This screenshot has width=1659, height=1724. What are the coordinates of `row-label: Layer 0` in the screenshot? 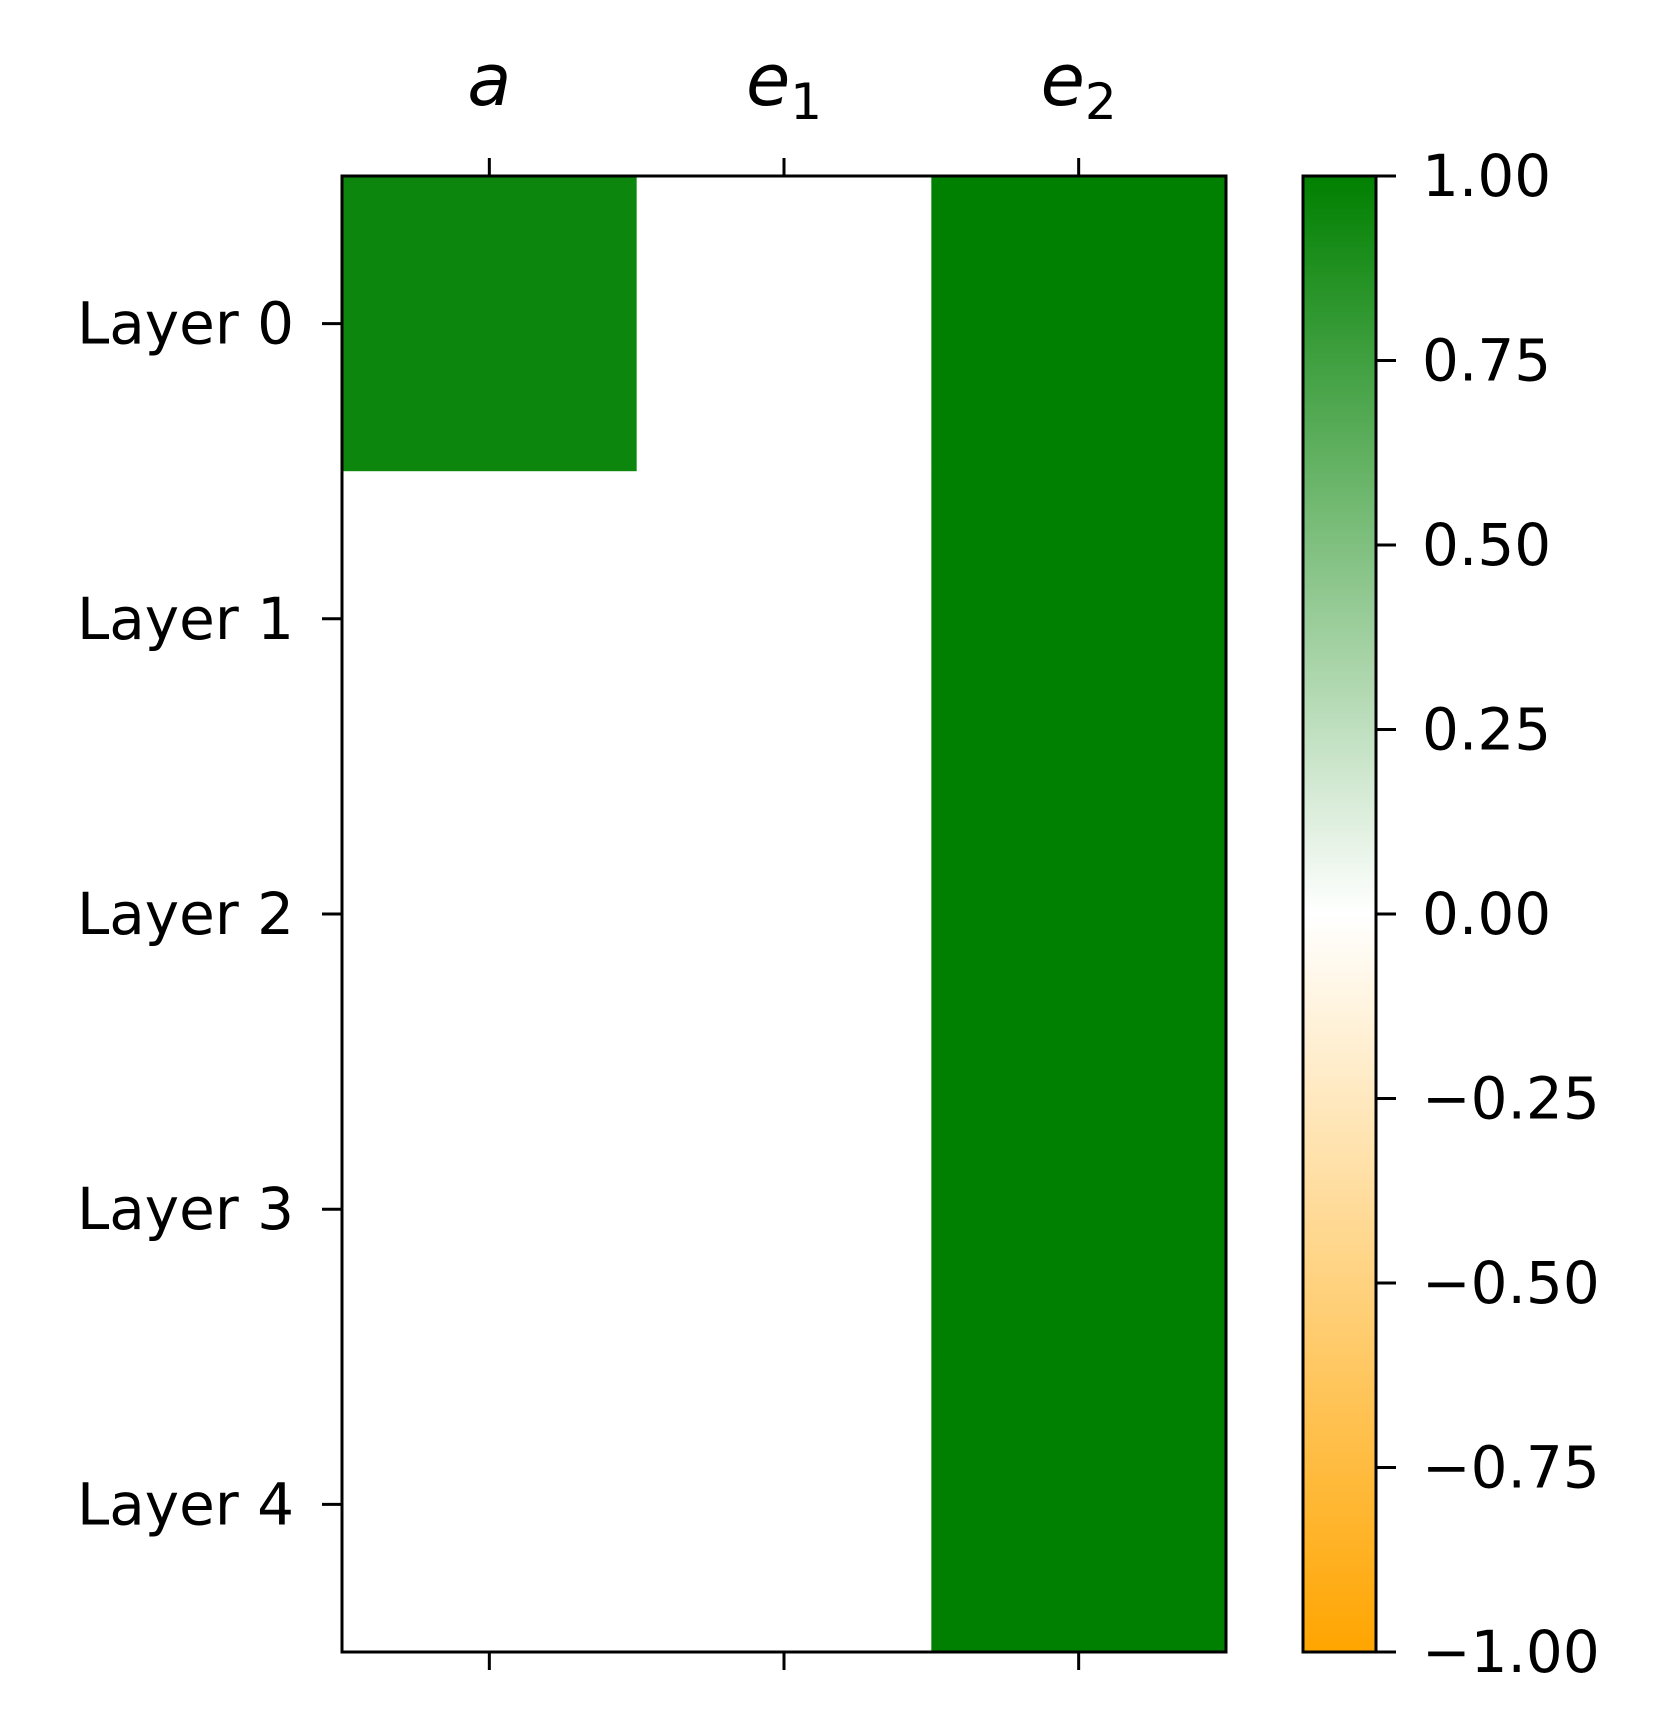 It's located at (185, 324).